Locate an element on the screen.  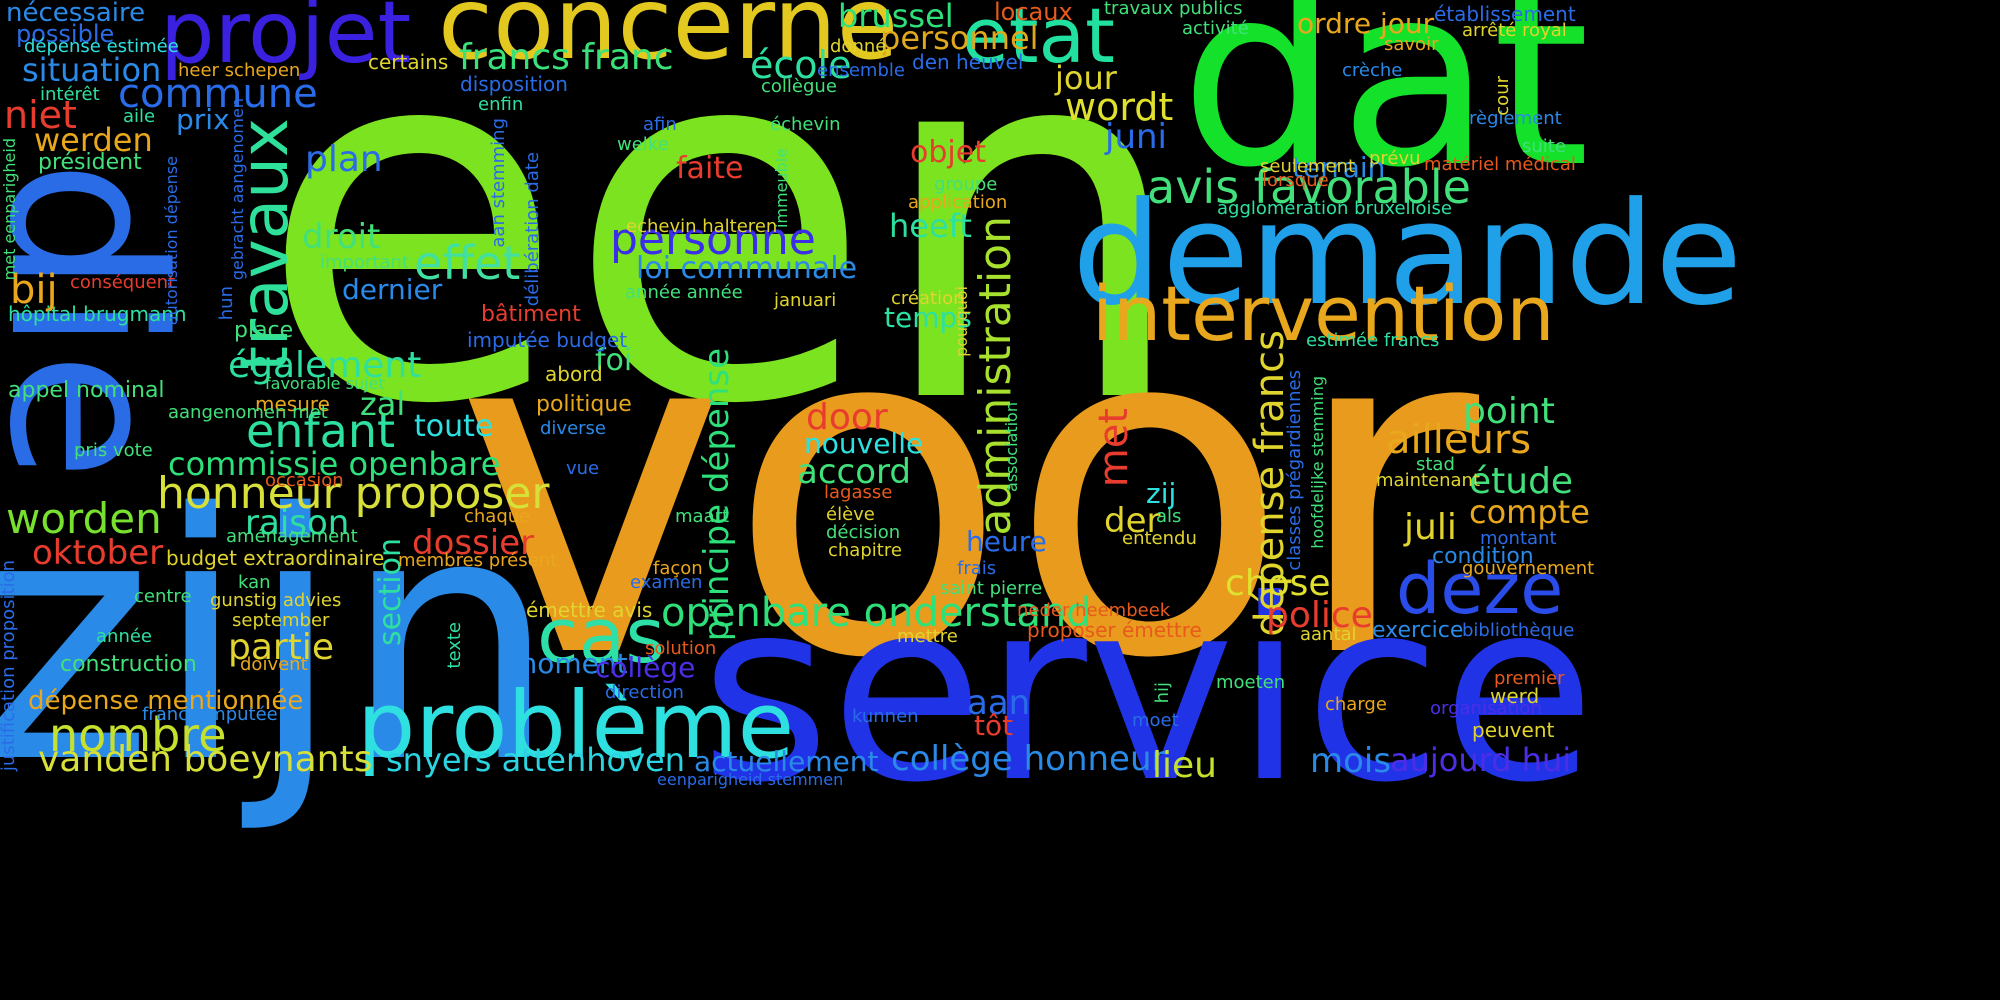
cloud-word-chapitre: chapitre is located at coordinates (865, 550).